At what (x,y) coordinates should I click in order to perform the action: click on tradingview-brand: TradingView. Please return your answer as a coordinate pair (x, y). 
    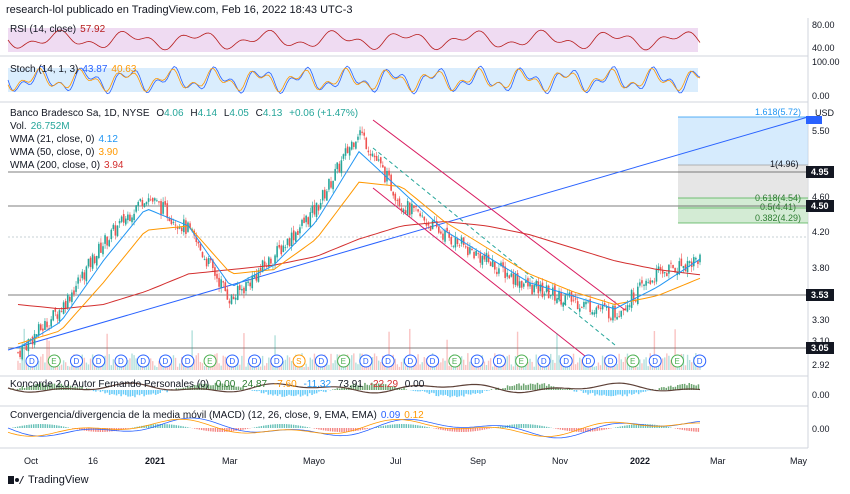
    Looking at the image, I should click on (48, 480).